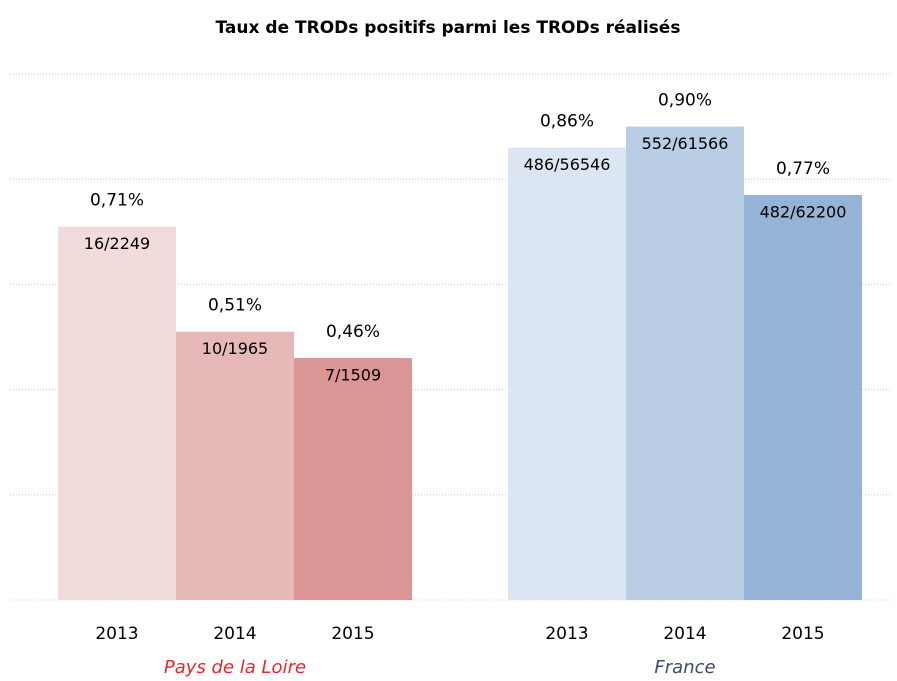  I want to click on inner-label: 552/61566, so click(685, 143).